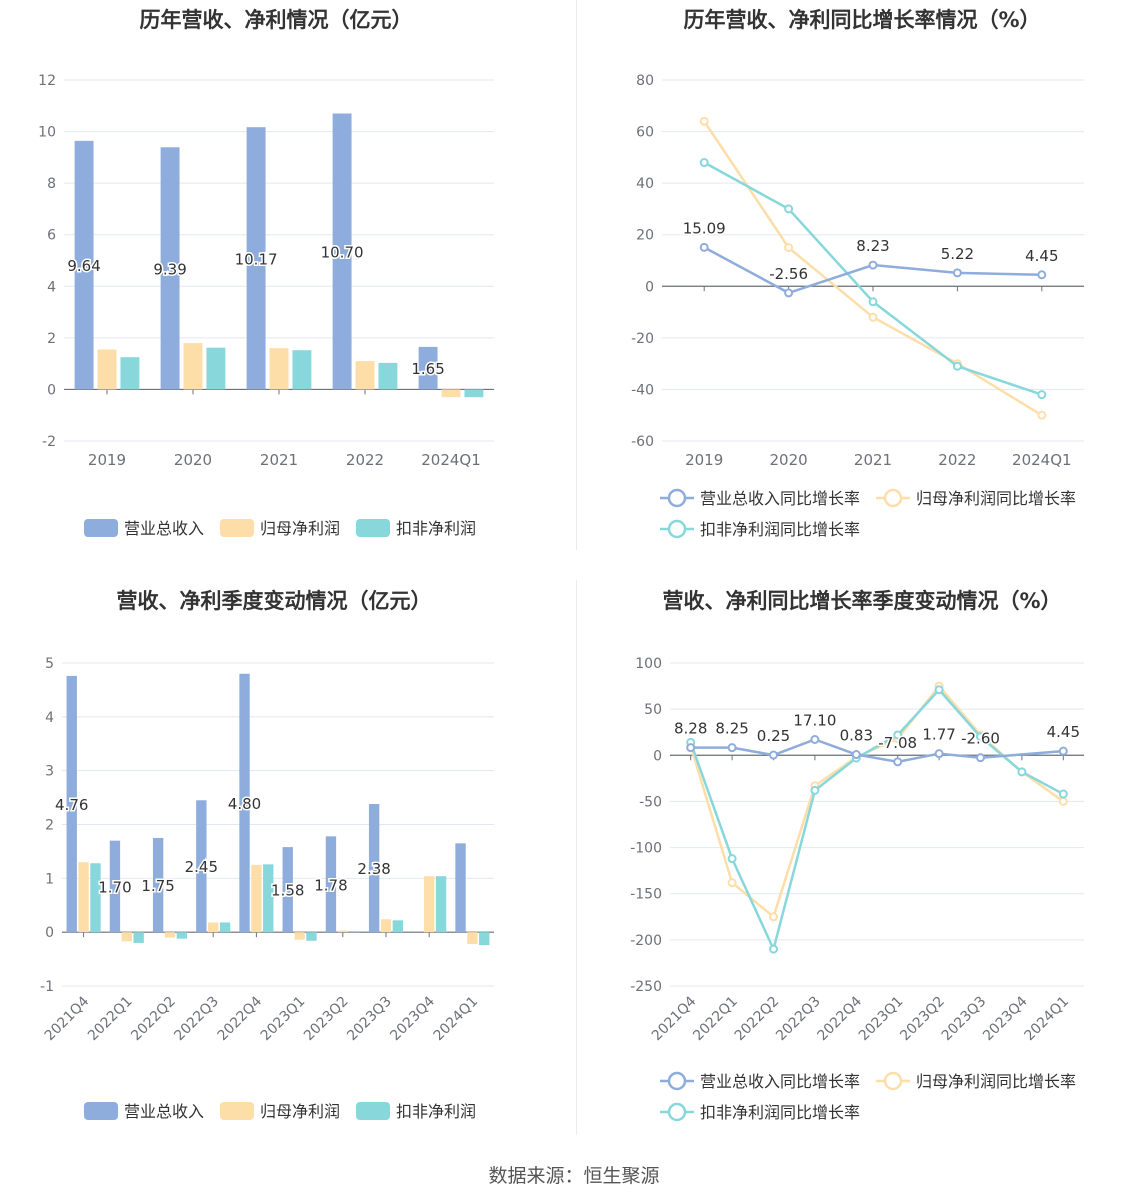 This screenshot has width=1148, height=1202. Describe the element at coordinates (996, 1081) in the screenshot. I see `legend-label: 归母净利润同比增长率` at that location.